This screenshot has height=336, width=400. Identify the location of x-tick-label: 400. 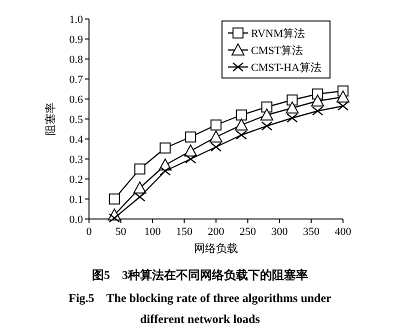
(343, 232).